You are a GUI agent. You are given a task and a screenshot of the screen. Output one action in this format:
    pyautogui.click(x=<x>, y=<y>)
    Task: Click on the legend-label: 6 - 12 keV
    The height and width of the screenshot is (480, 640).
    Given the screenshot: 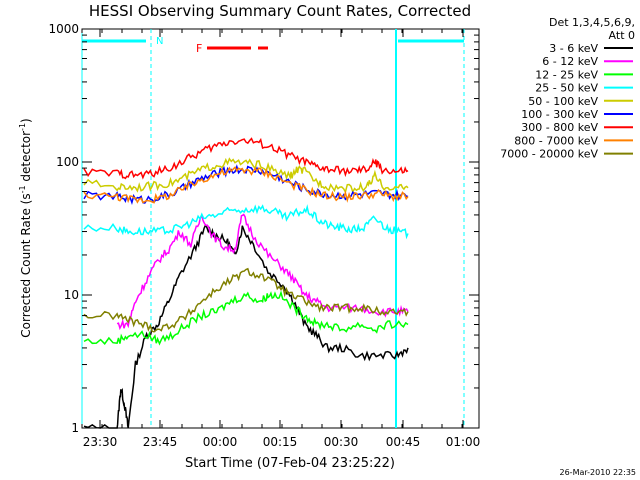 What is the action you would take?
    pyautogui.click(x=570, y=61)
    